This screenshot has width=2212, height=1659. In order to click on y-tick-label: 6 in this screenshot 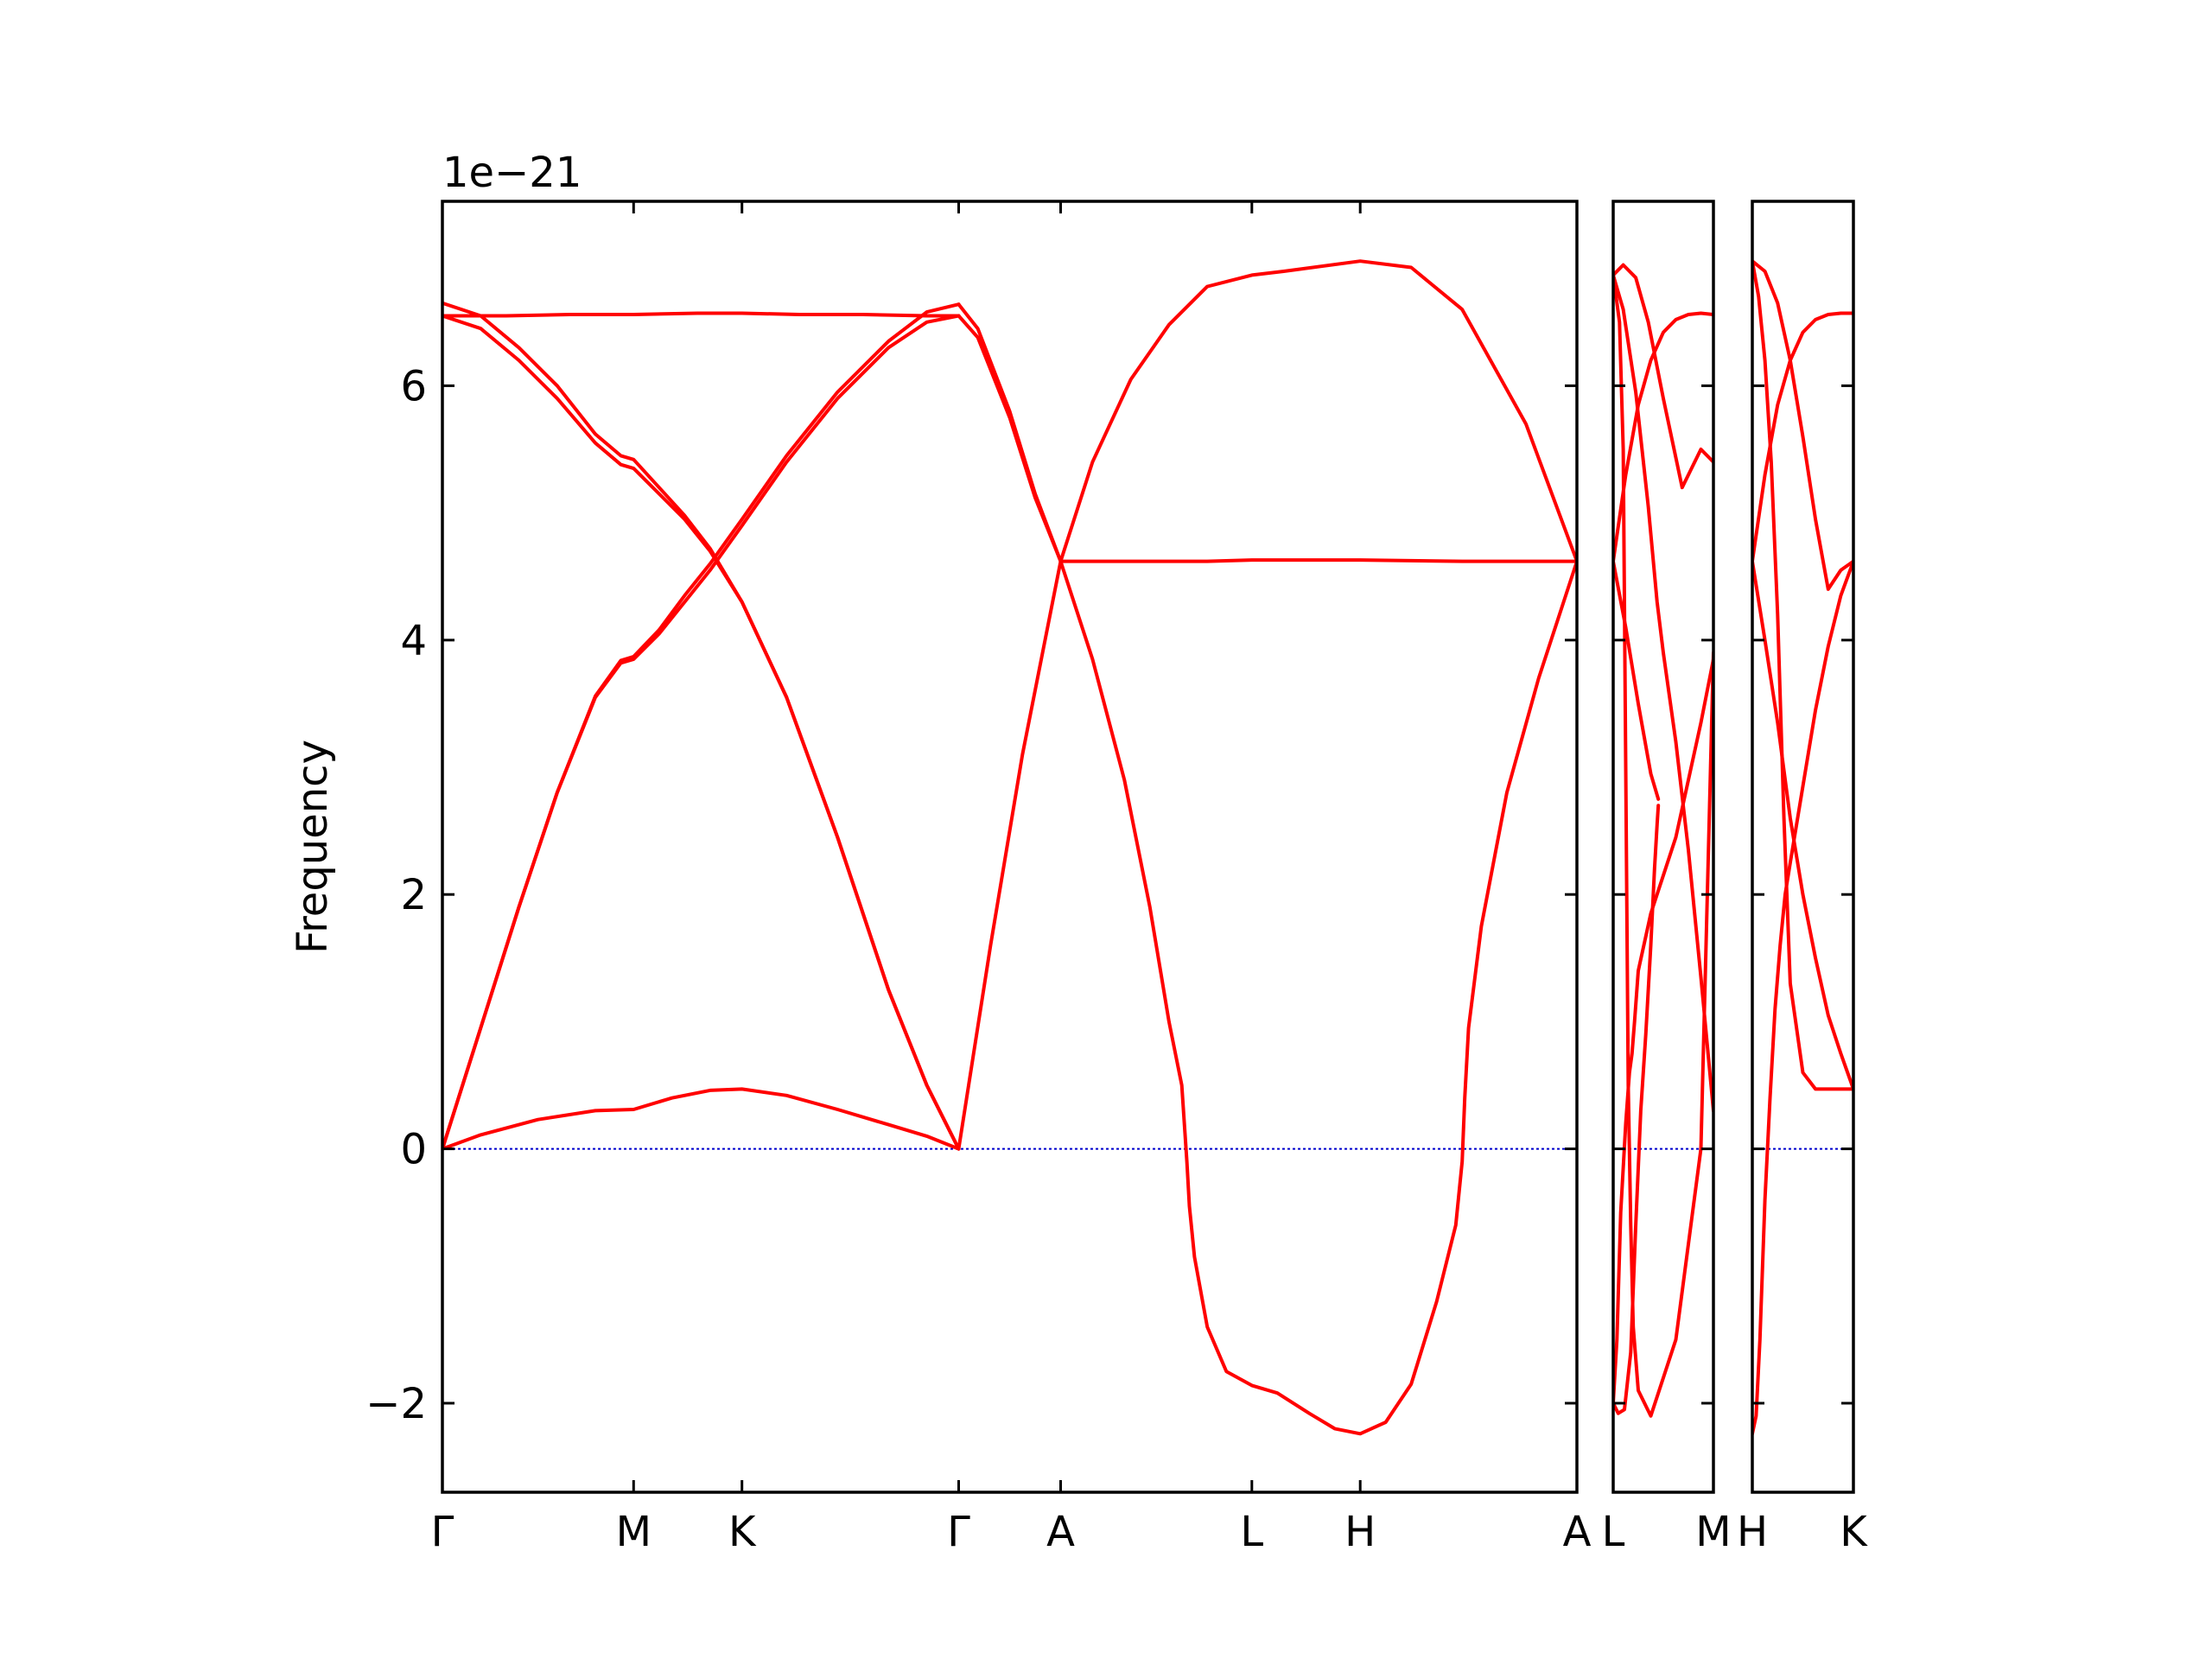, I will do `click(413, 386)`.